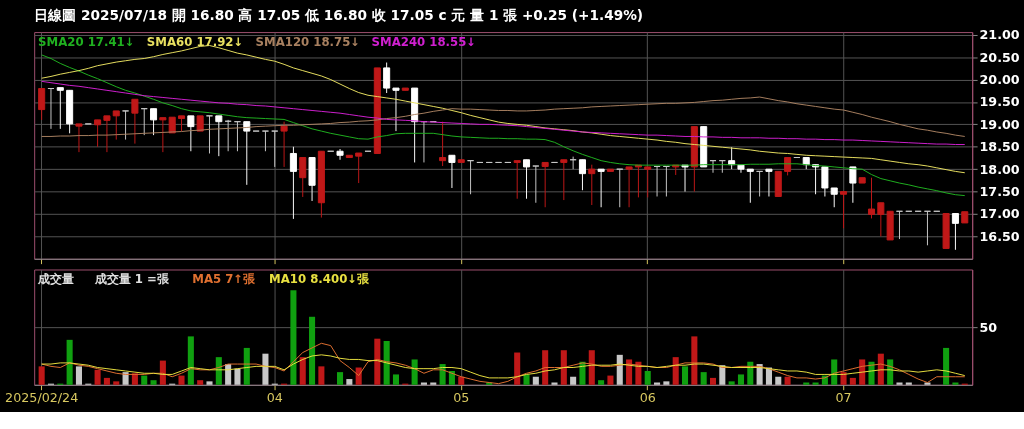  I want to click on y-tick-label: 19.50, so click(999, 102).